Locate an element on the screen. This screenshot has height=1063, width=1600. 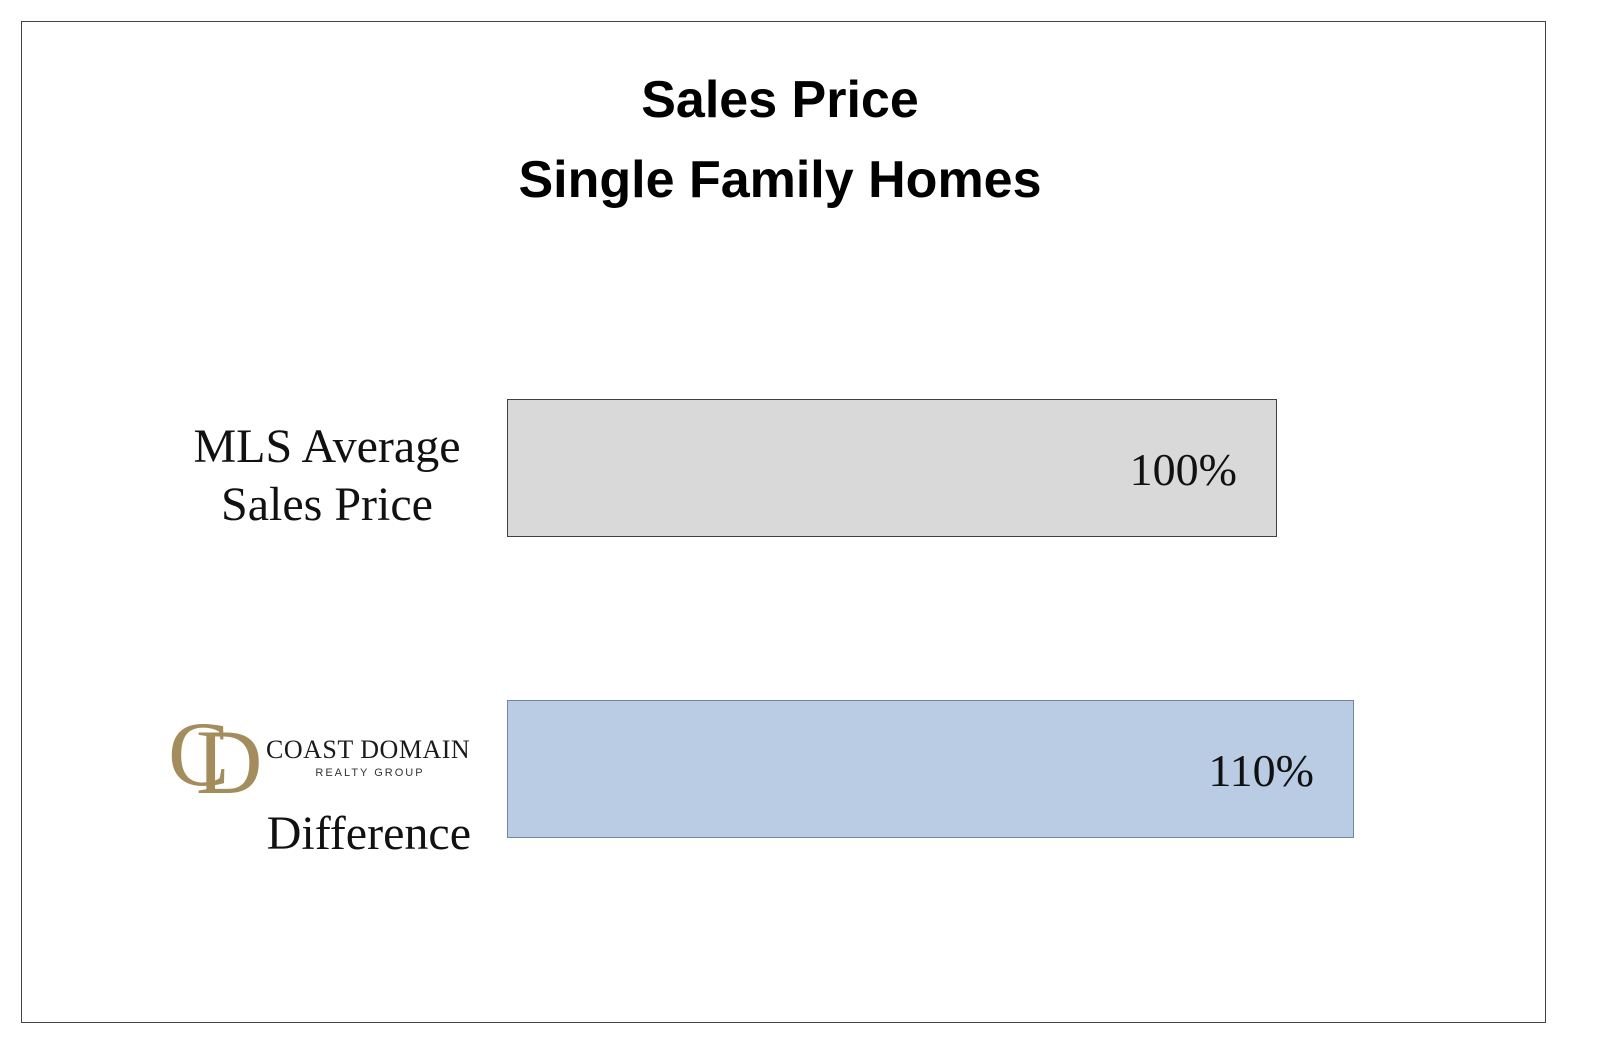
logo-monogram: D is located at coordinates (229, 762).